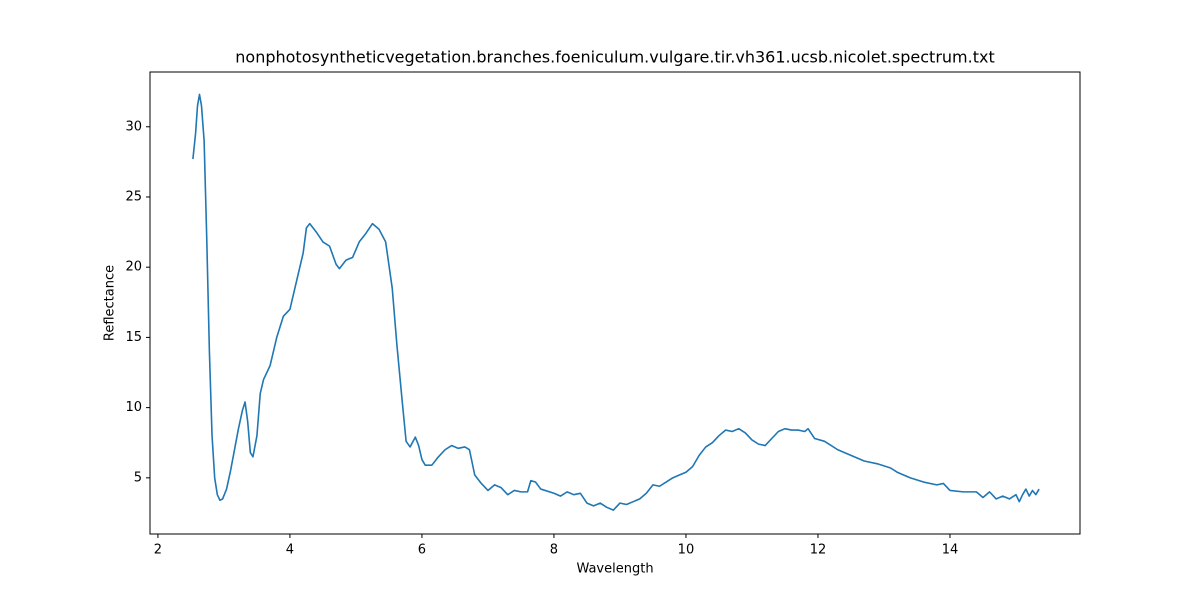 This screenshot has width=1200, height=600. What do you see at coordinates (290, 550) in the screenshot?
I see `x-tick-label: 4` at bounding box center [290, 550].